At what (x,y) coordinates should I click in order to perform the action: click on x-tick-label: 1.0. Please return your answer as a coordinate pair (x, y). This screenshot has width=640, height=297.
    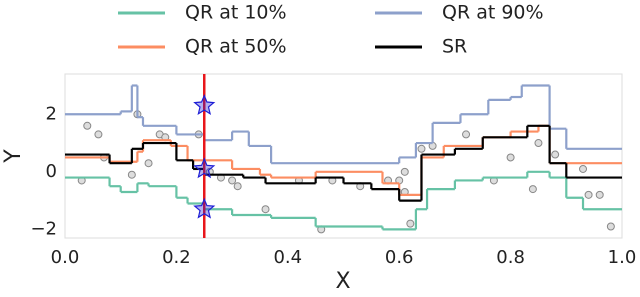
    Looking at the image, I should click on (622, 257).